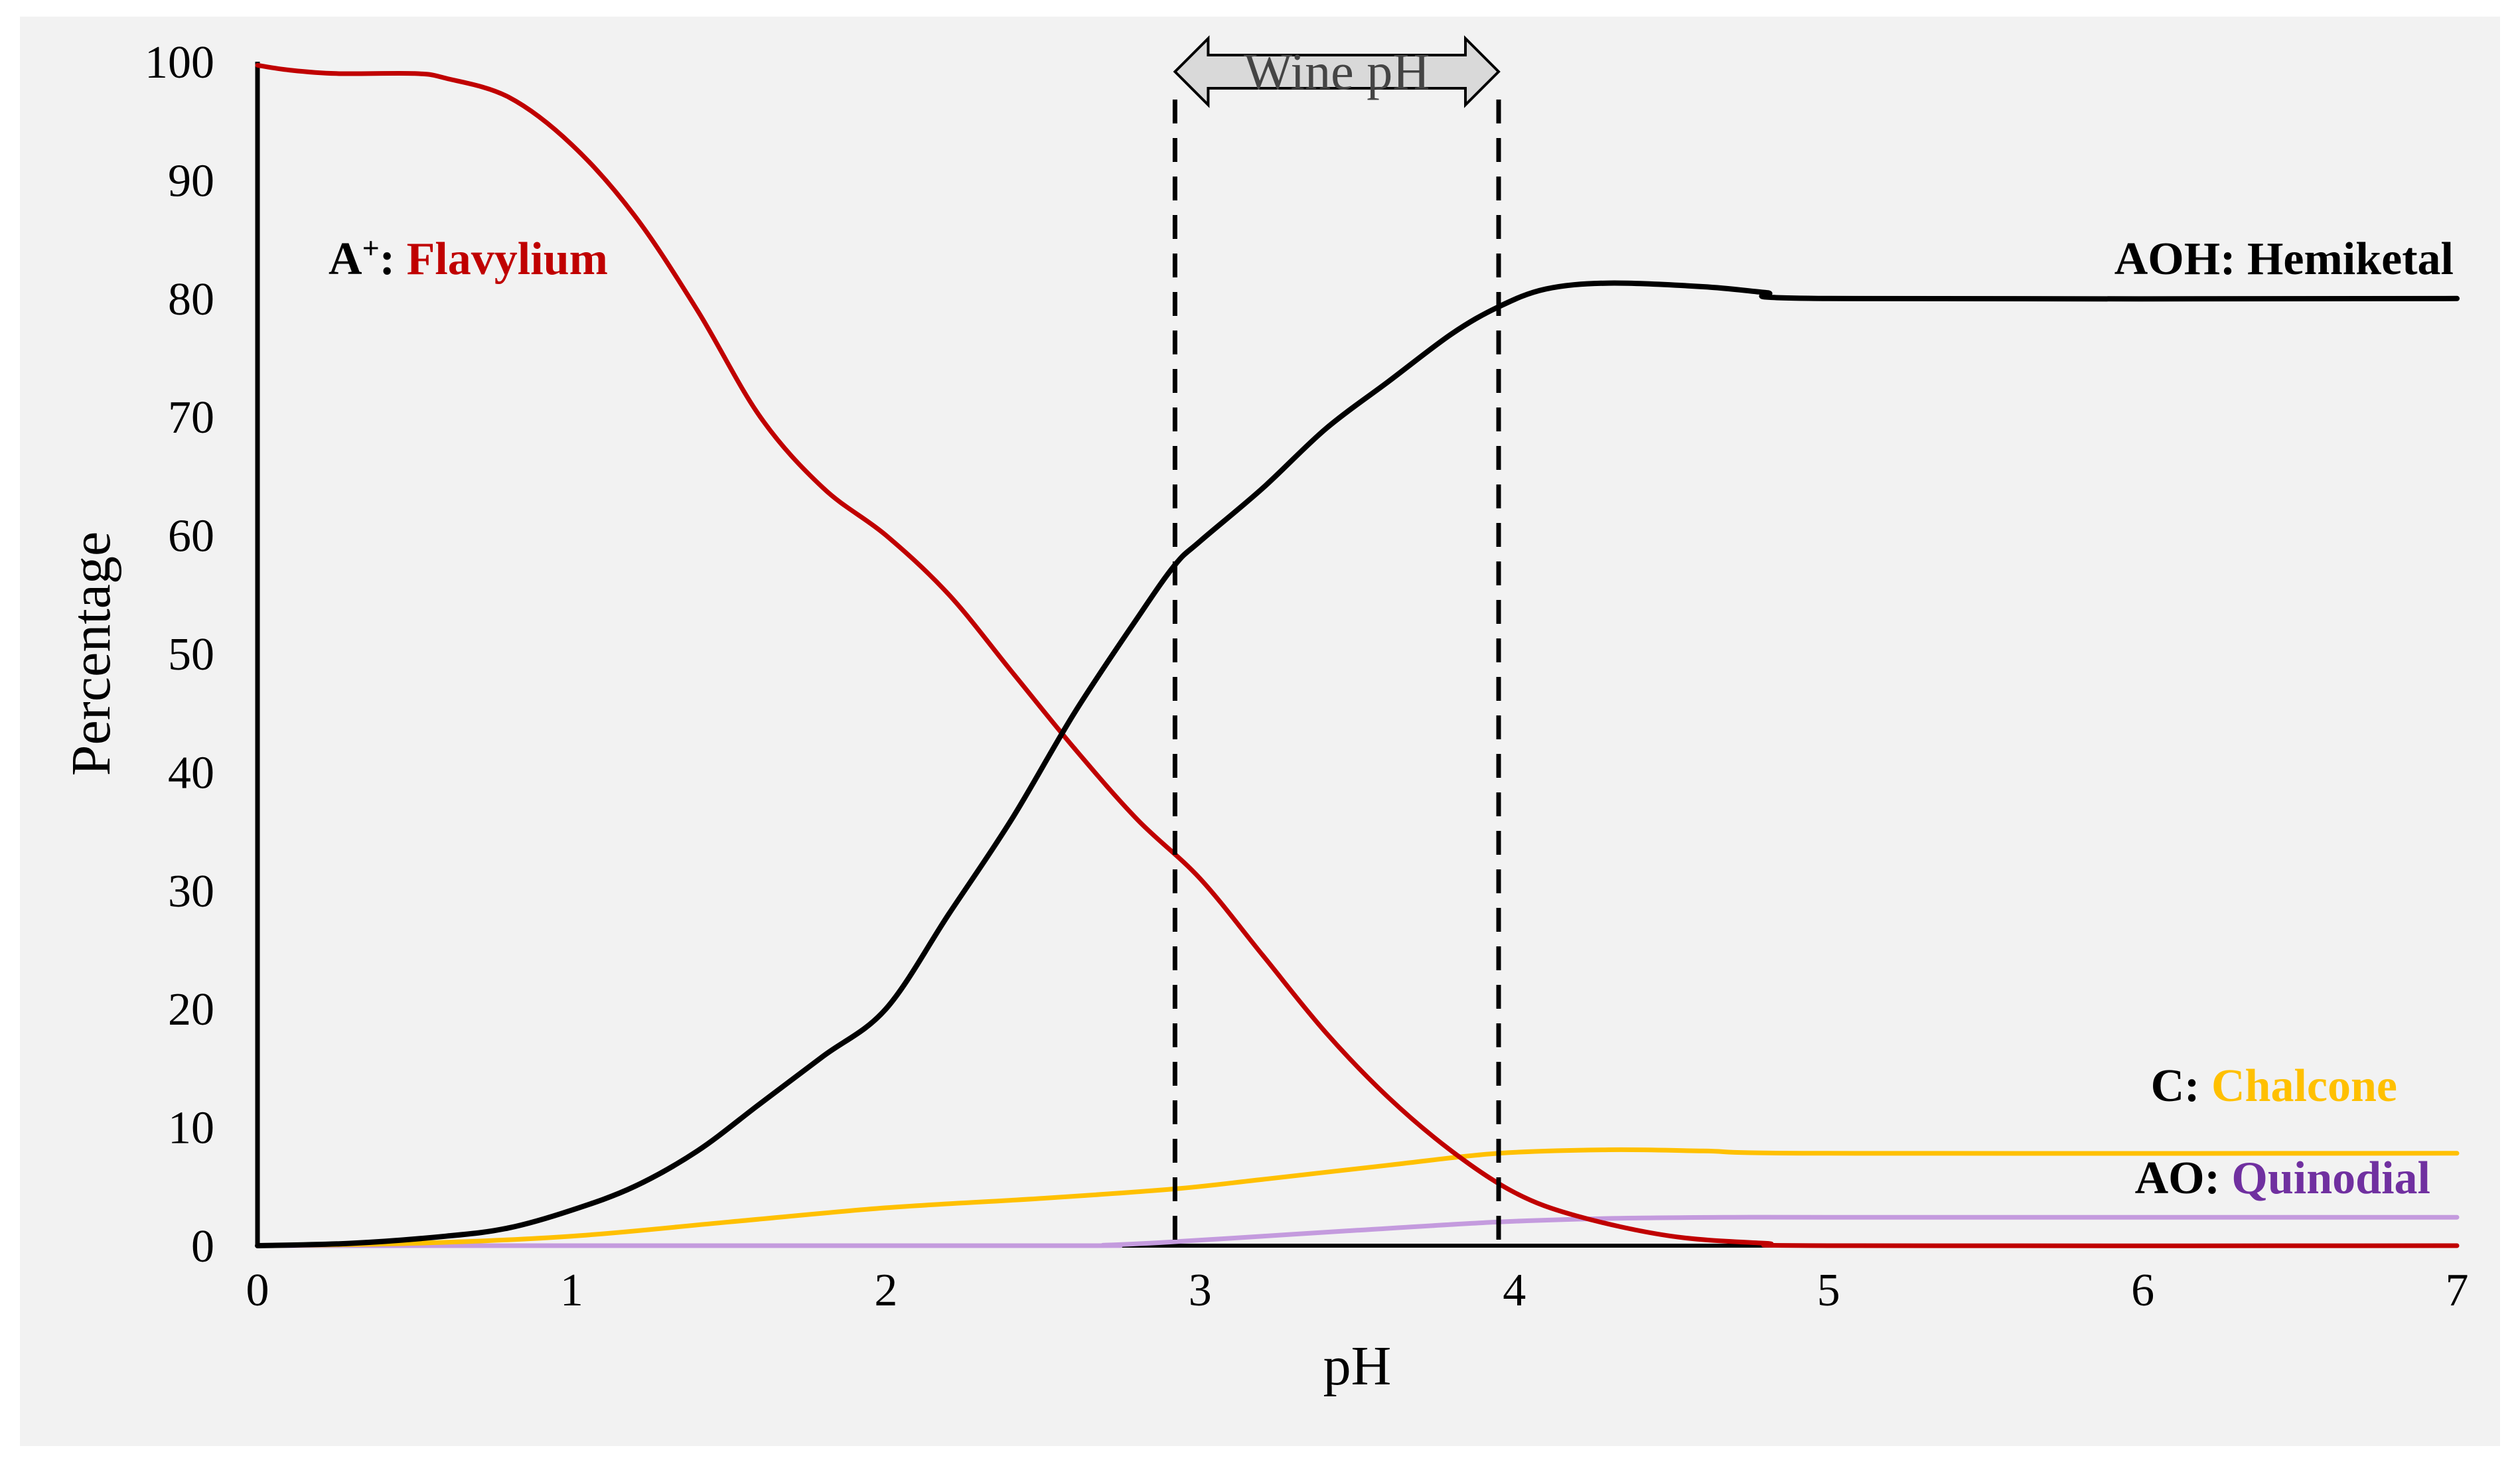 The height and width of the screenshot is (1466, 2520). What do you see at coordinates (202, 1246) in the screenshot?
I see `y-tick-label: 0` at bounding box center [202, 1246].